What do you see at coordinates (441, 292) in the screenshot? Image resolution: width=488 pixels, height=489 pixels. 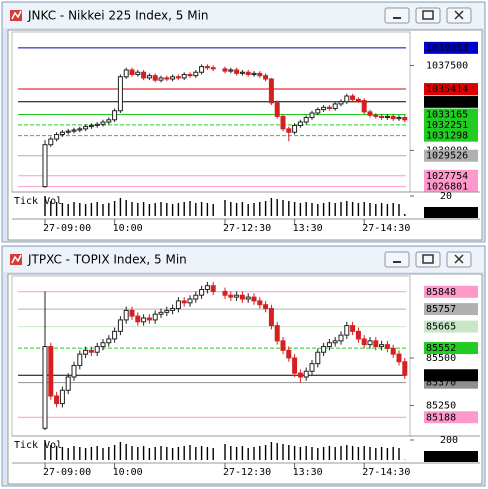 I see `level-label: 85848` at bounding box center [441, 292].